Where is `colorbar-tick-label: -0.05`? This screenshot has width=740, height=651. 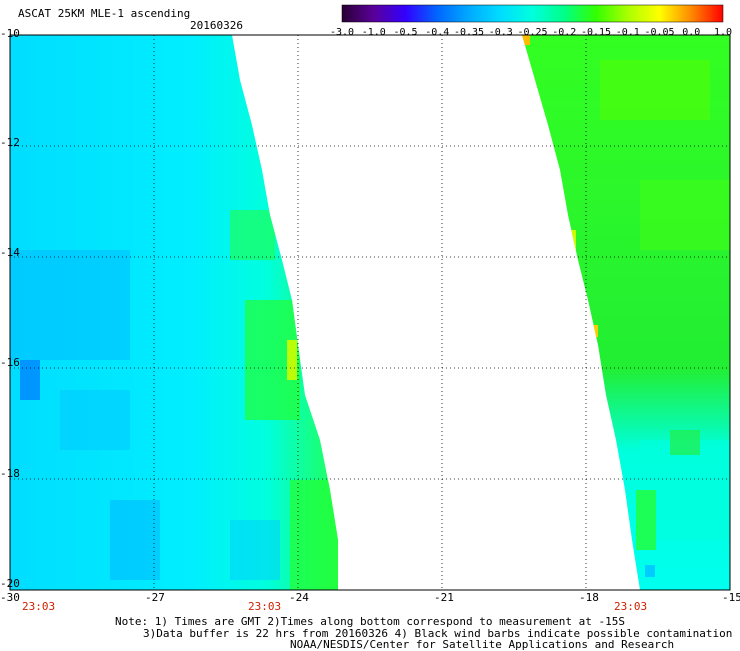 colorbar-tick-label: -0.05 is located at coordinates (659, 32).